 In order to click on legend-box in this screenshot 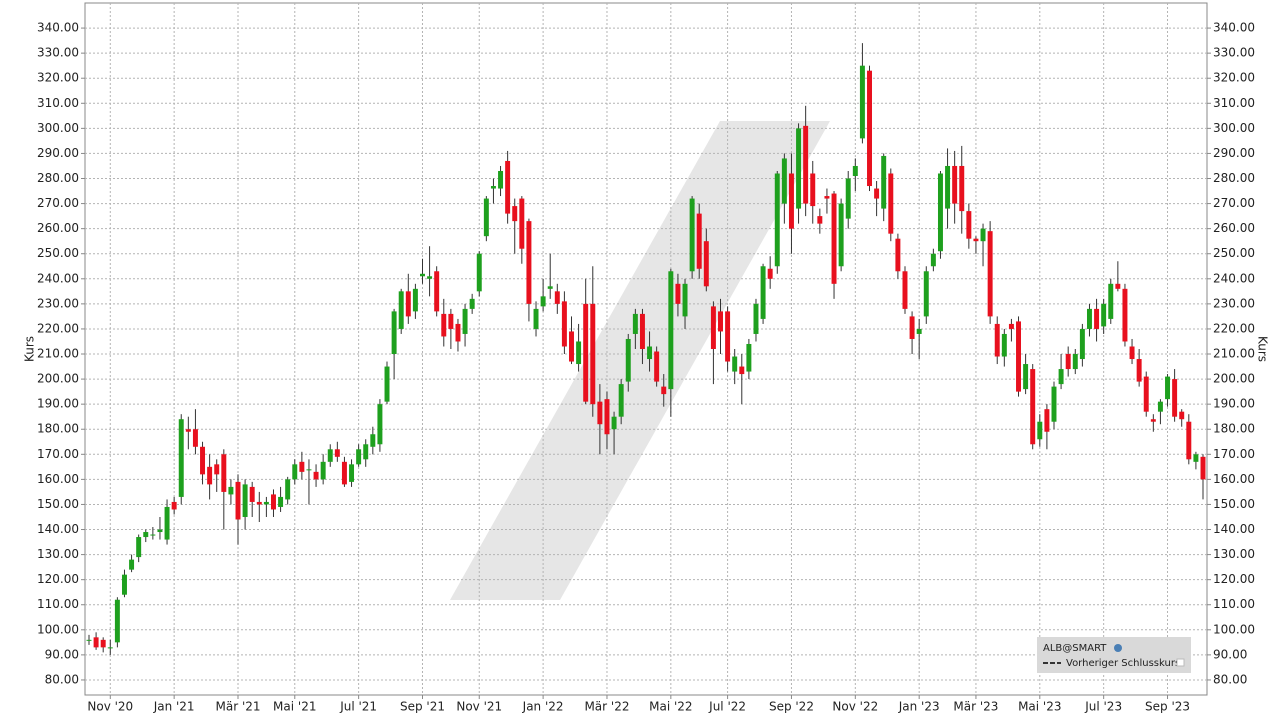, I will do `click(1114, 655)`.